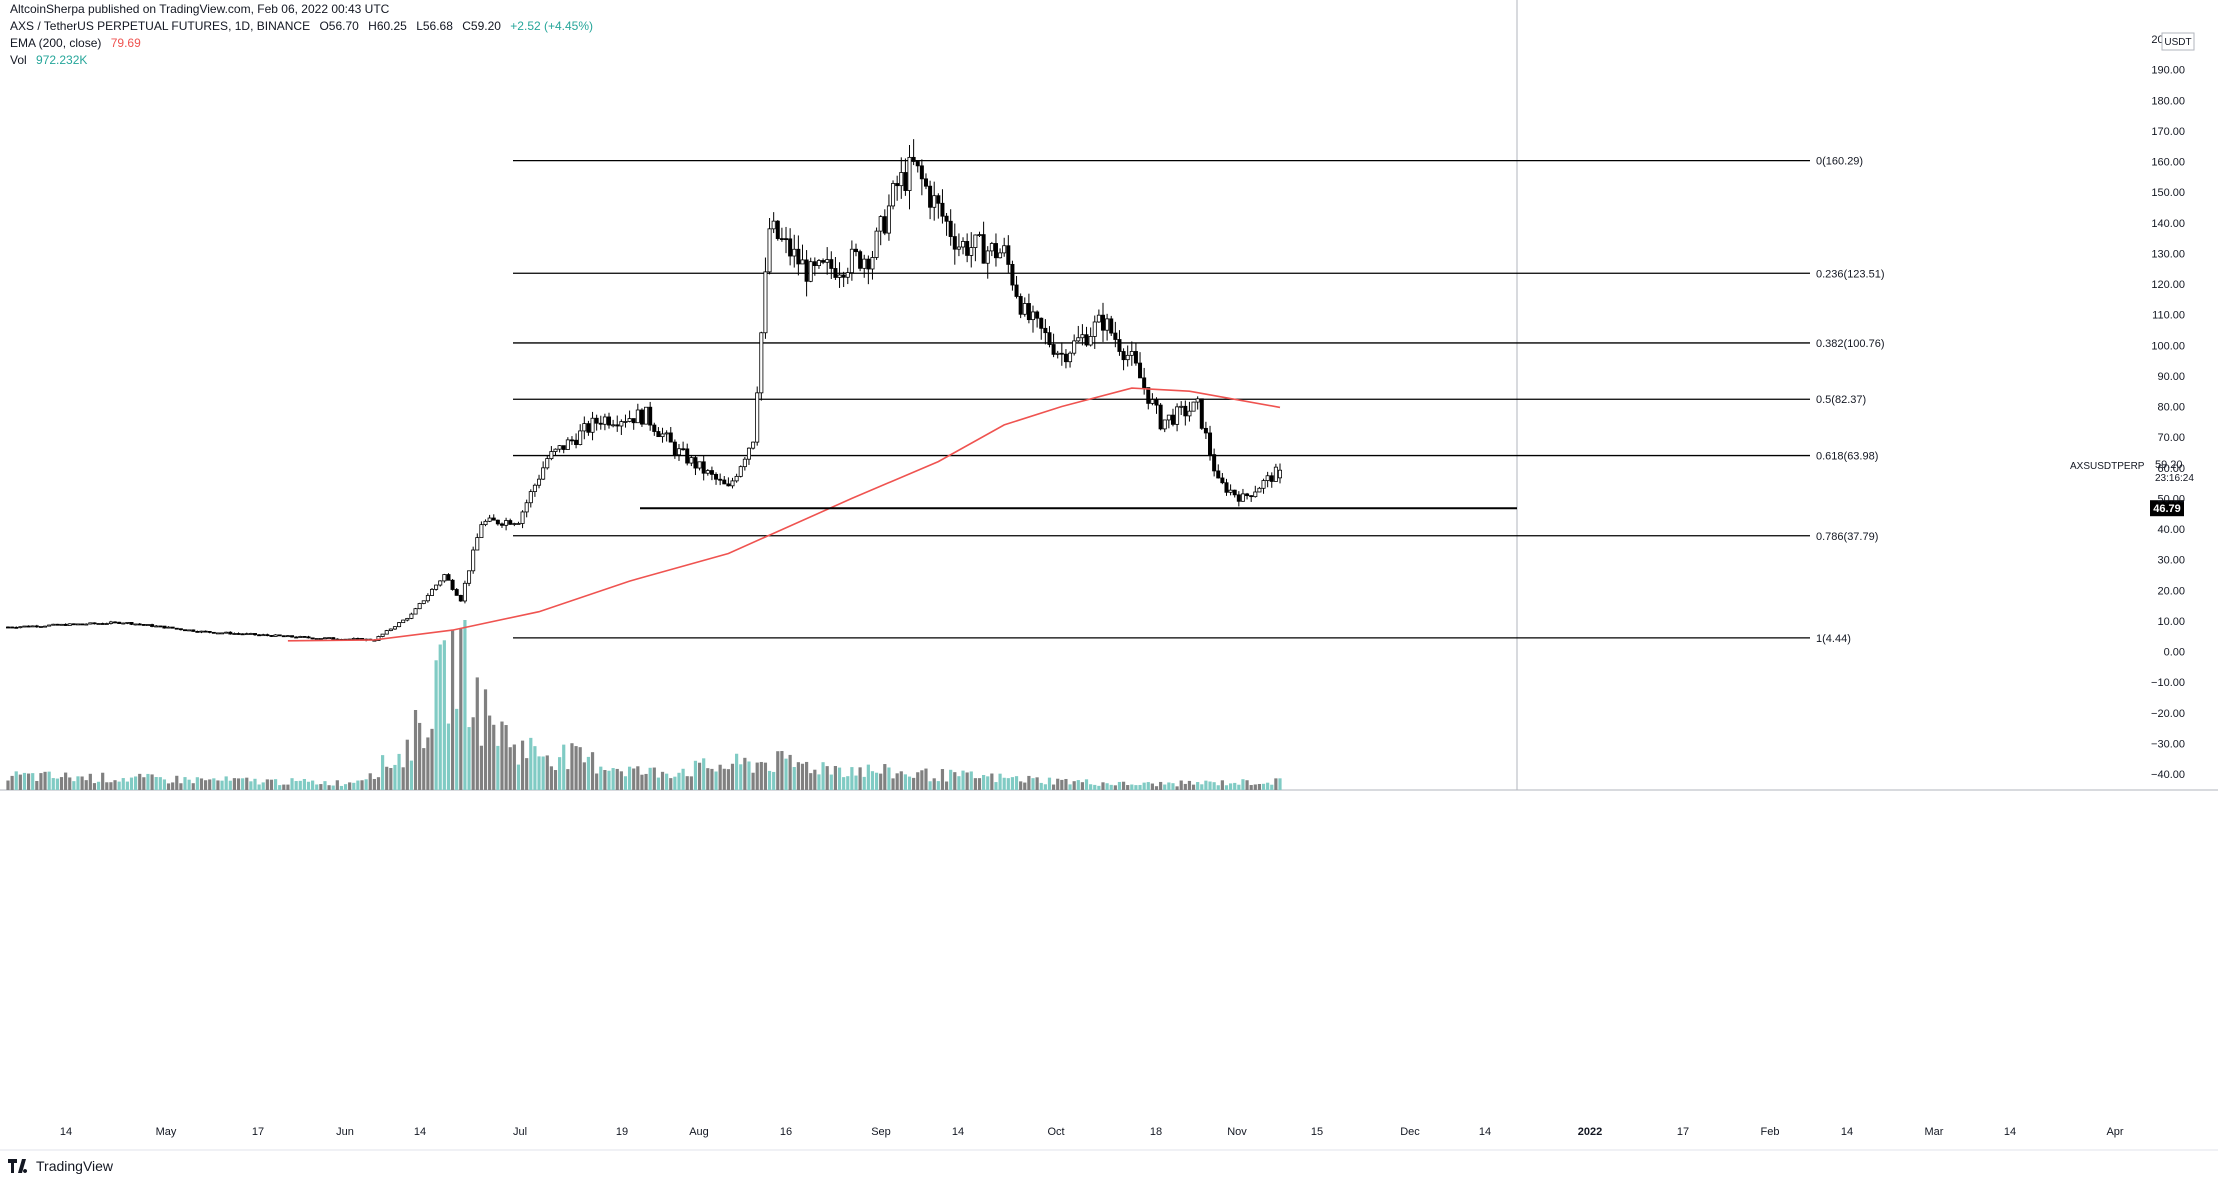 The width and height of the screenshot is (2218, 1181). Describe the element at coordinates (2171, 591) in the screenshot. I see `price-tick-label: 20.00` at that location.